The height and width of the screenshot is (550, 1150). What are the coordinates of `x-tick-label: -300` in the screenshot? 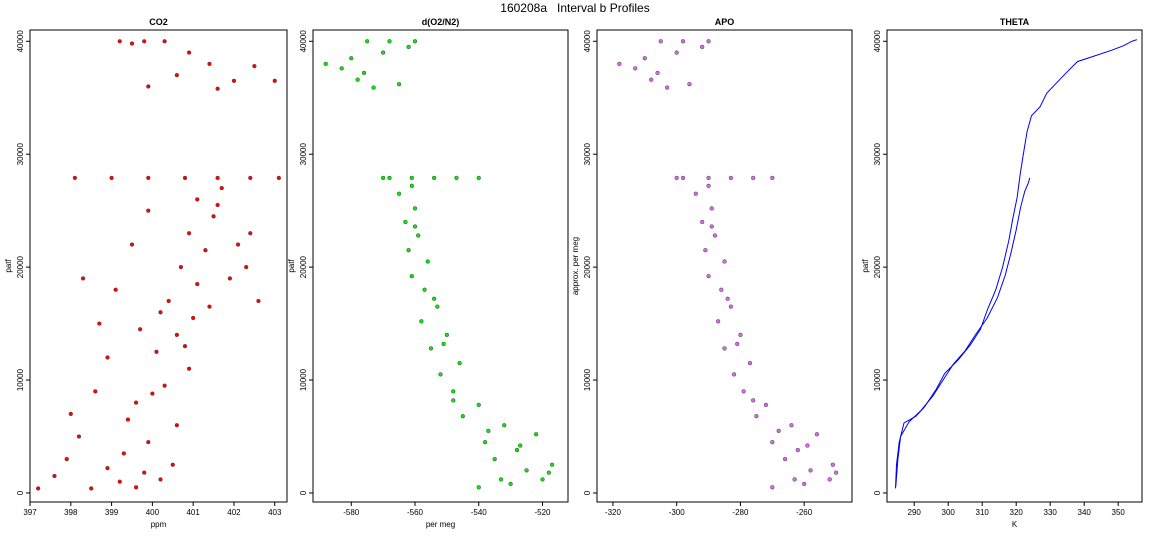 It's located at (677, 512).